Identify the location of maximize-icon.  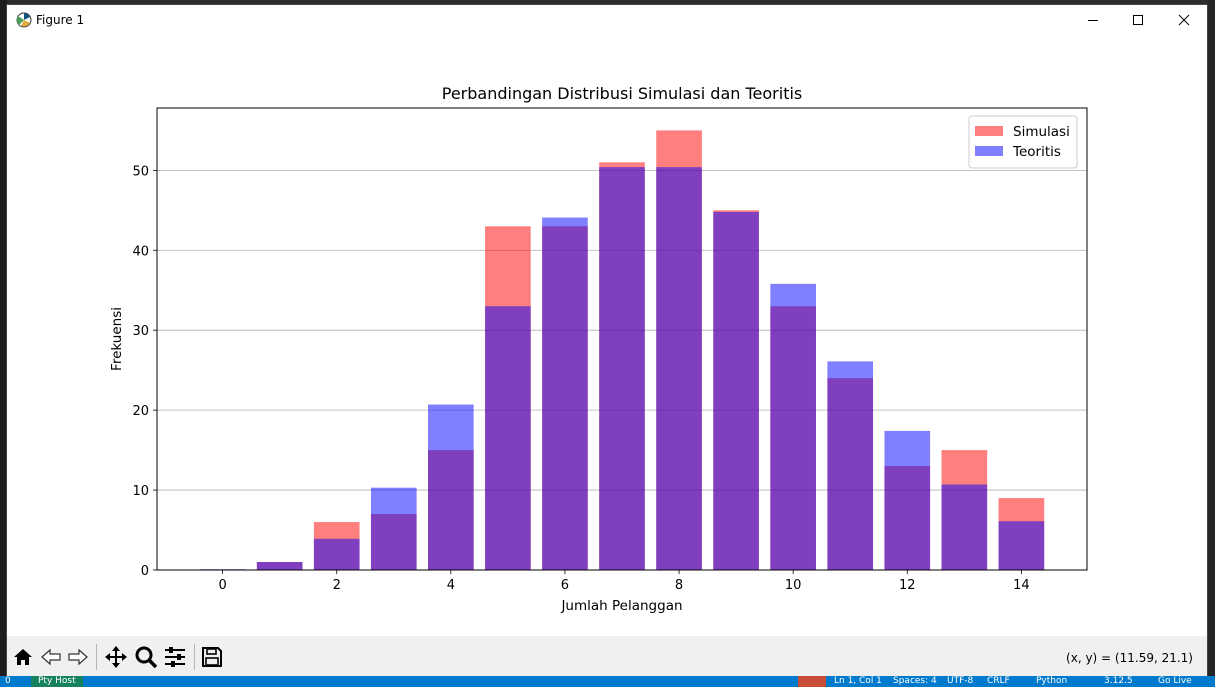
(1138, 20).